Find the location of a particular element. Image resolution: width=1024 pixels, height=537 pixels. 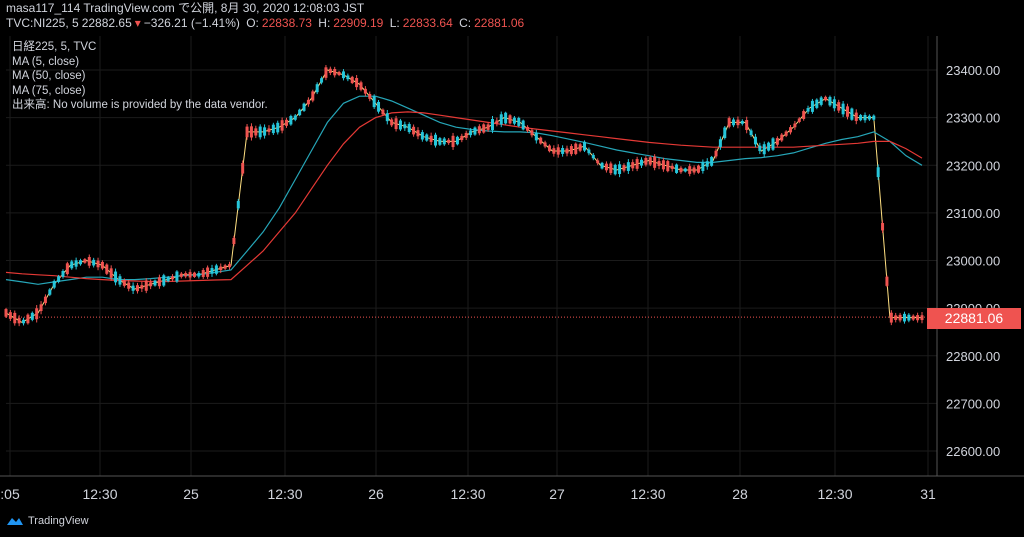

footer: TradingView is located at coordinates (47, 521).